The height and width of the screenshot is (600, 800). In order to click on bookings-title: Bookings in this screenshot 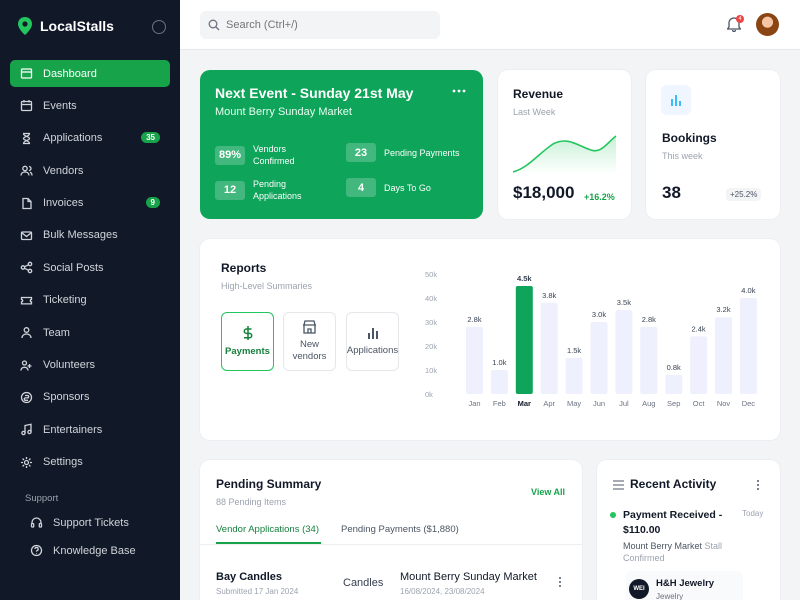, I will do `click(689, 138)`.